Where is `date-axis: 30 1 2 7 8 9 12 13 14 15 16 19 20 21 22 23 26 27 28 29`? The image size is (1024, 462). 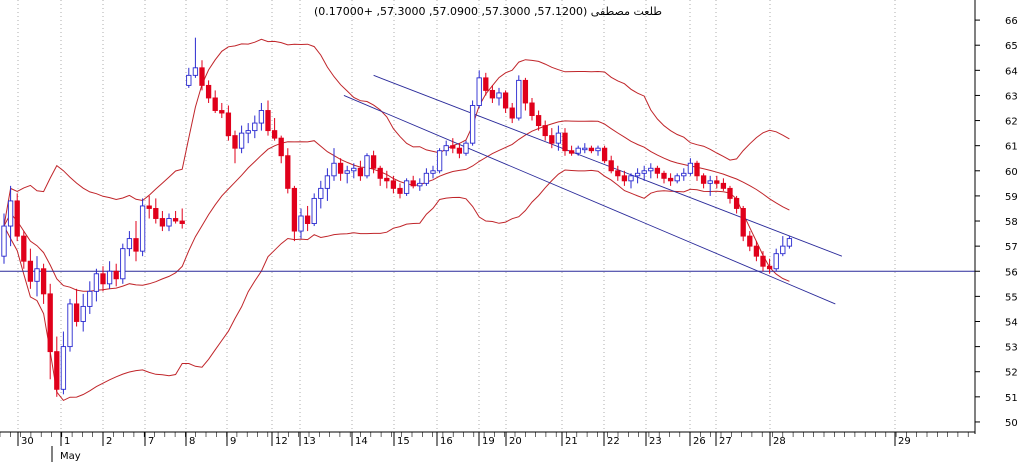 date-axis: 30 1 2 7 8 9 12 13 14 15 16 19 20 21 22 23 26 27 28 29 is located at coordinates (484, 447).